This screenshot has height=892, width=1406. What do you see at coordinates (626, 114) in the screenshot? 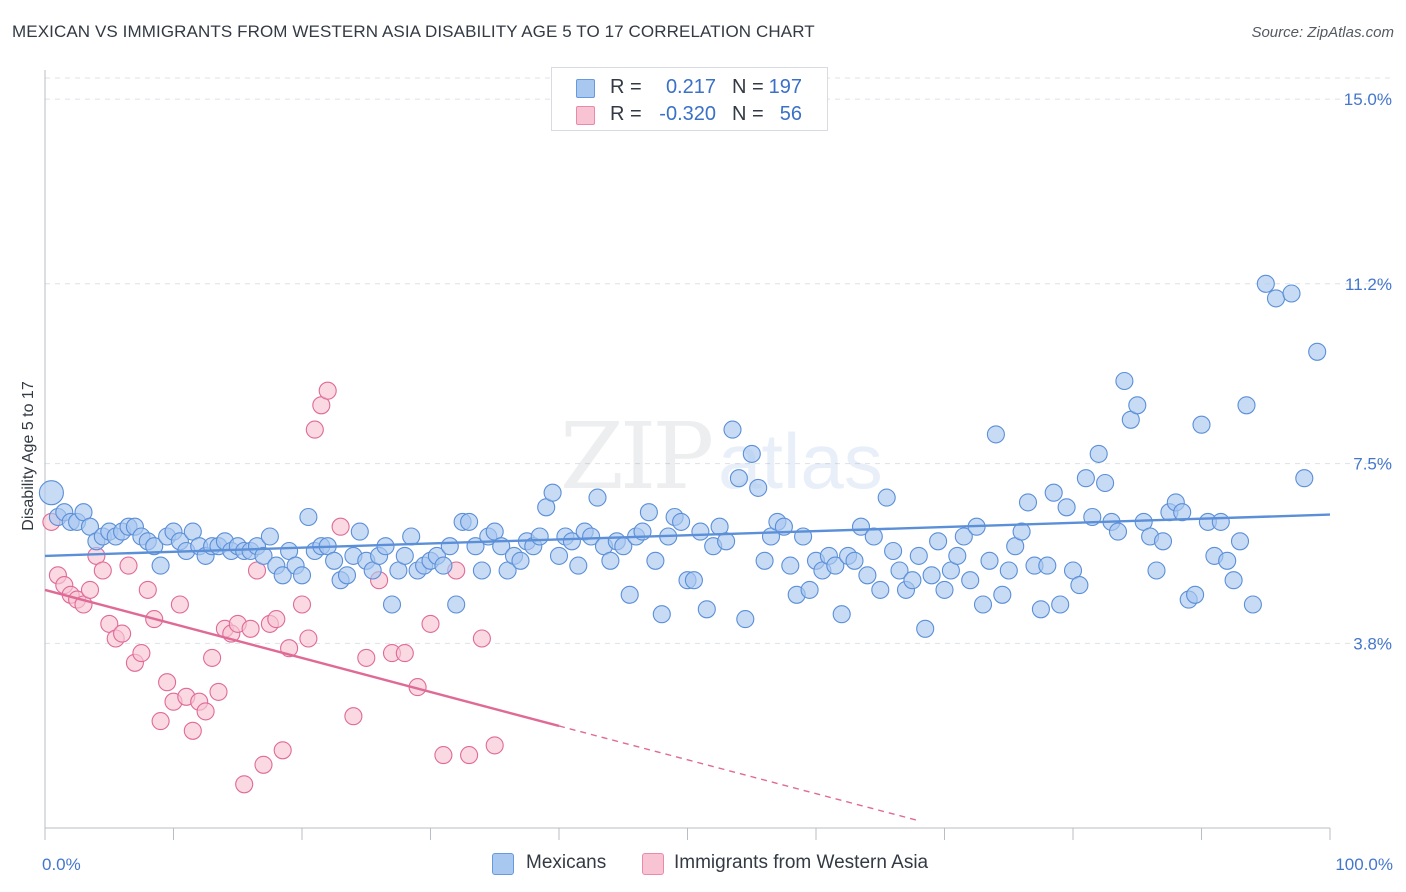
I see `legend-r-label: R =` at bounding box center [626, 114].